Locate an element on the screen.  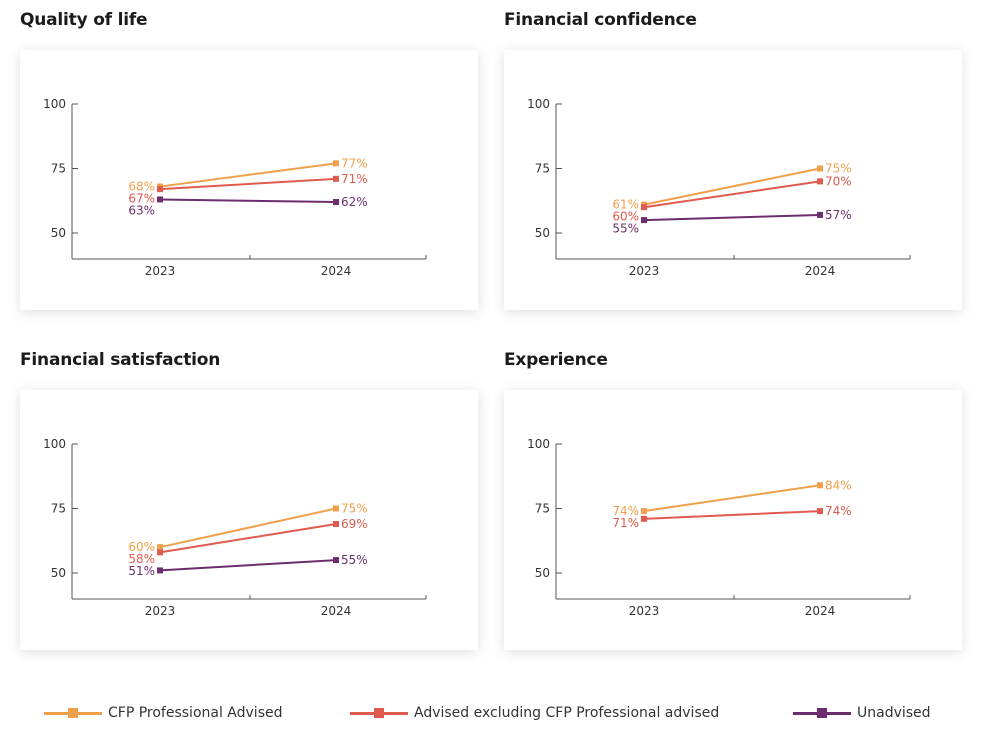
line-chart-financial-confidence: 50 75 100 2023 2024 61%60%55% 75%70% 57% is located at coordinates (719, 187).